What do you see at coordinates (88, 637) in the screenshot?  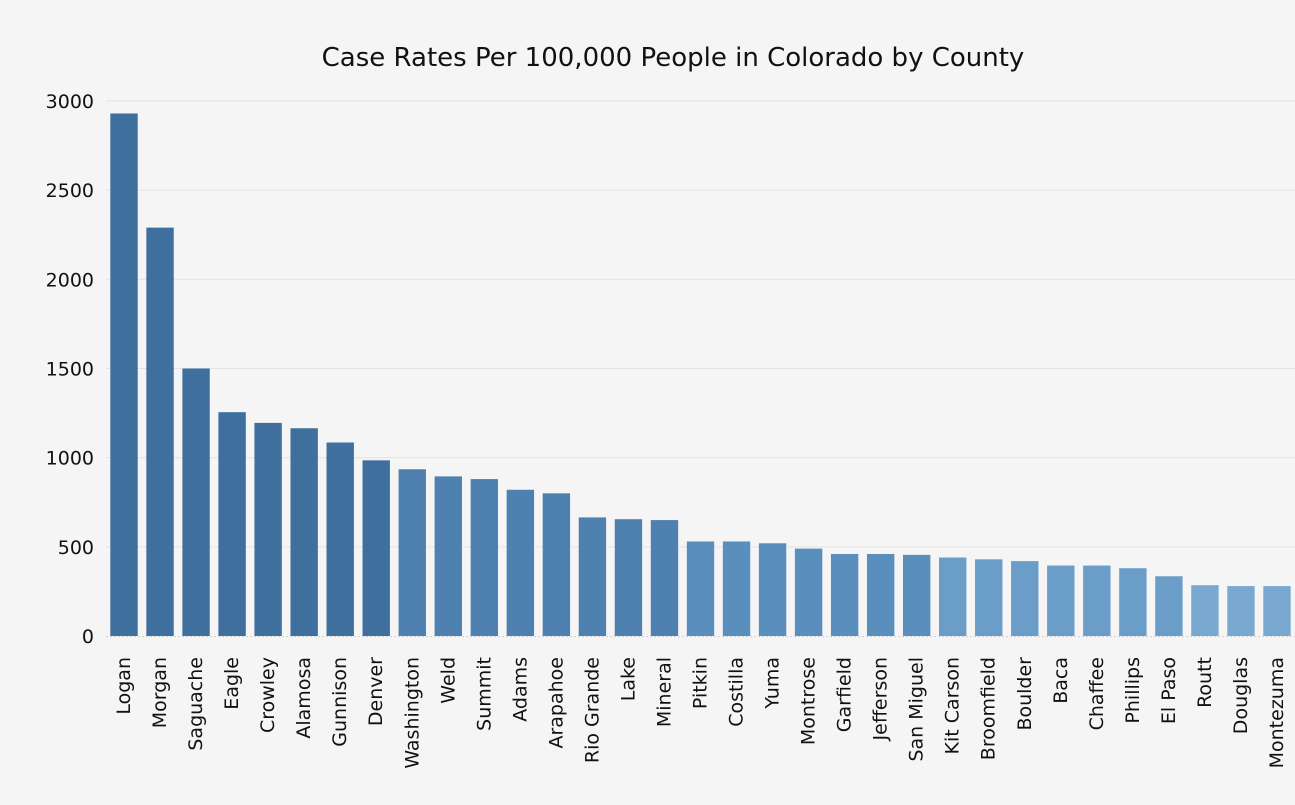 I see `y-tick-label: 0` at bounding box center [88, 637].